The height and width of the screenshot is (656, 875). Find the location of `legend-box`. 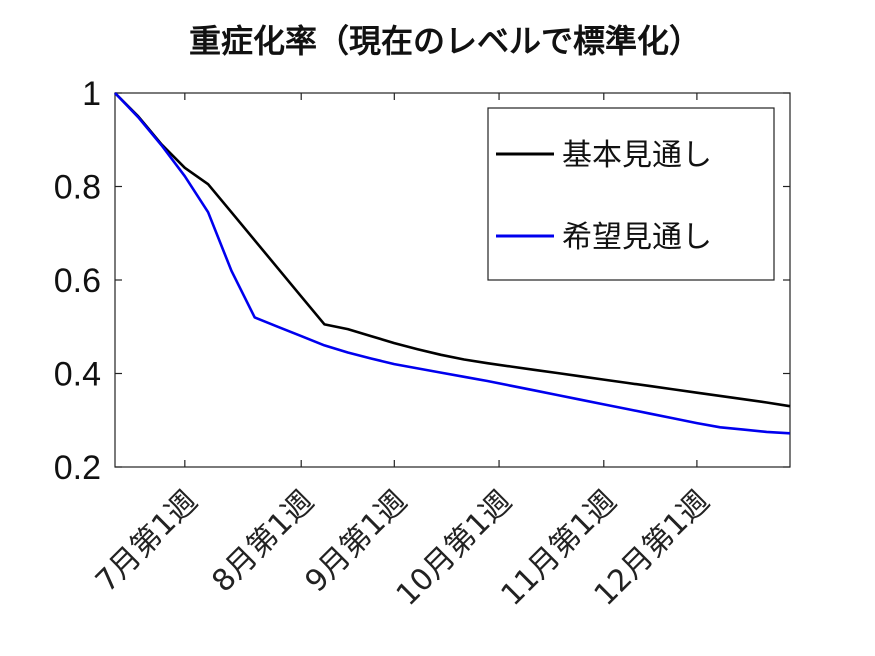

legend-box is located at coordinates (631, 194).